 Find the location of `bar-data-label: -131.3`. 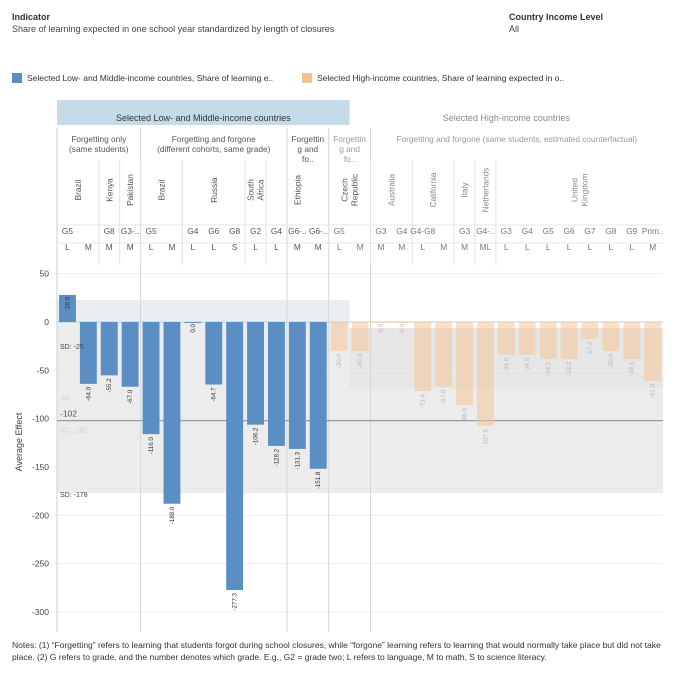

bar-data-label: -131.3 is located at coordinates (297, 460).